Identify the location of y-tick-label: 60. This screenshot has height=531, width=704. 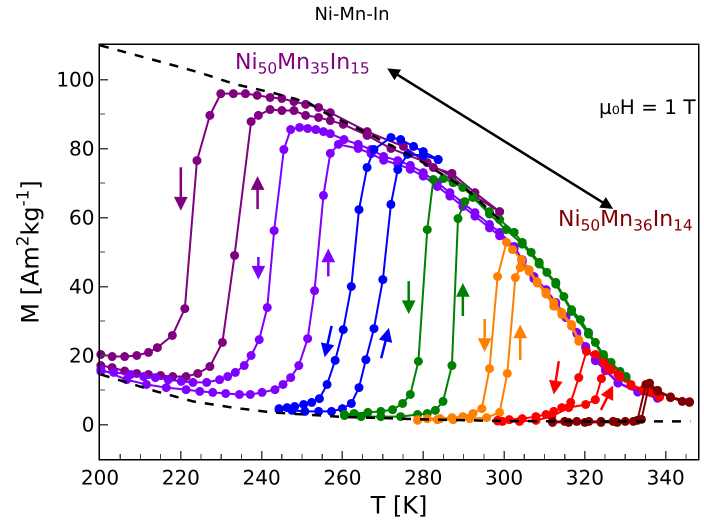
(81, 218).